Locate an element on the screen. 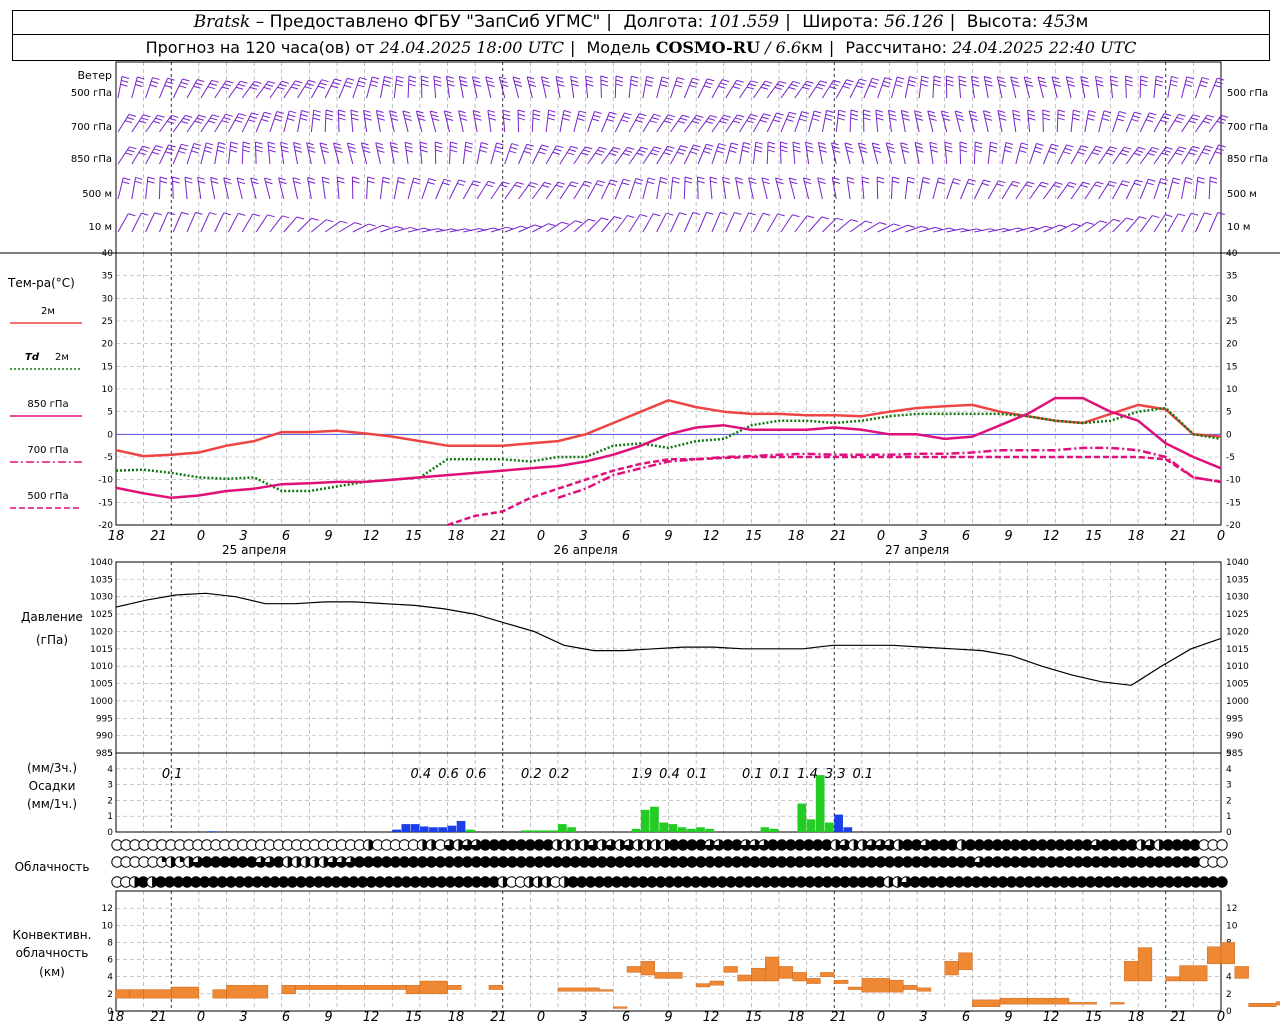 The image size is (1280, 1024). pres-ytick-left: 985 is located at coordinates (104, 754).